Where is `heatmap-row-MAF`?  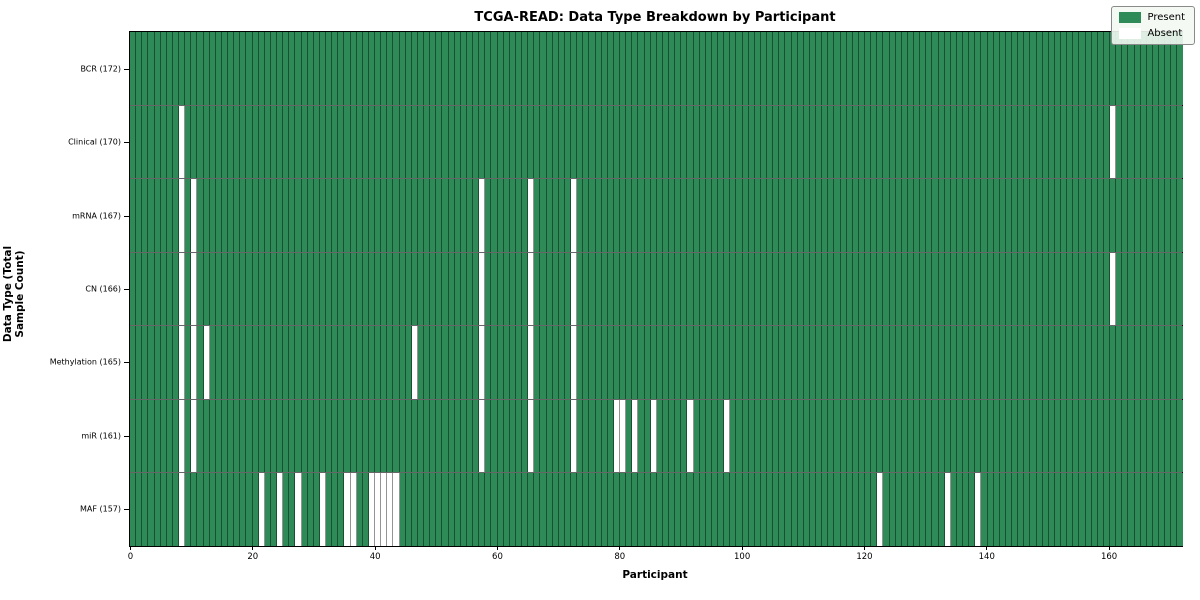
heatmap-row-MAF is located at coordinates (656, 510).